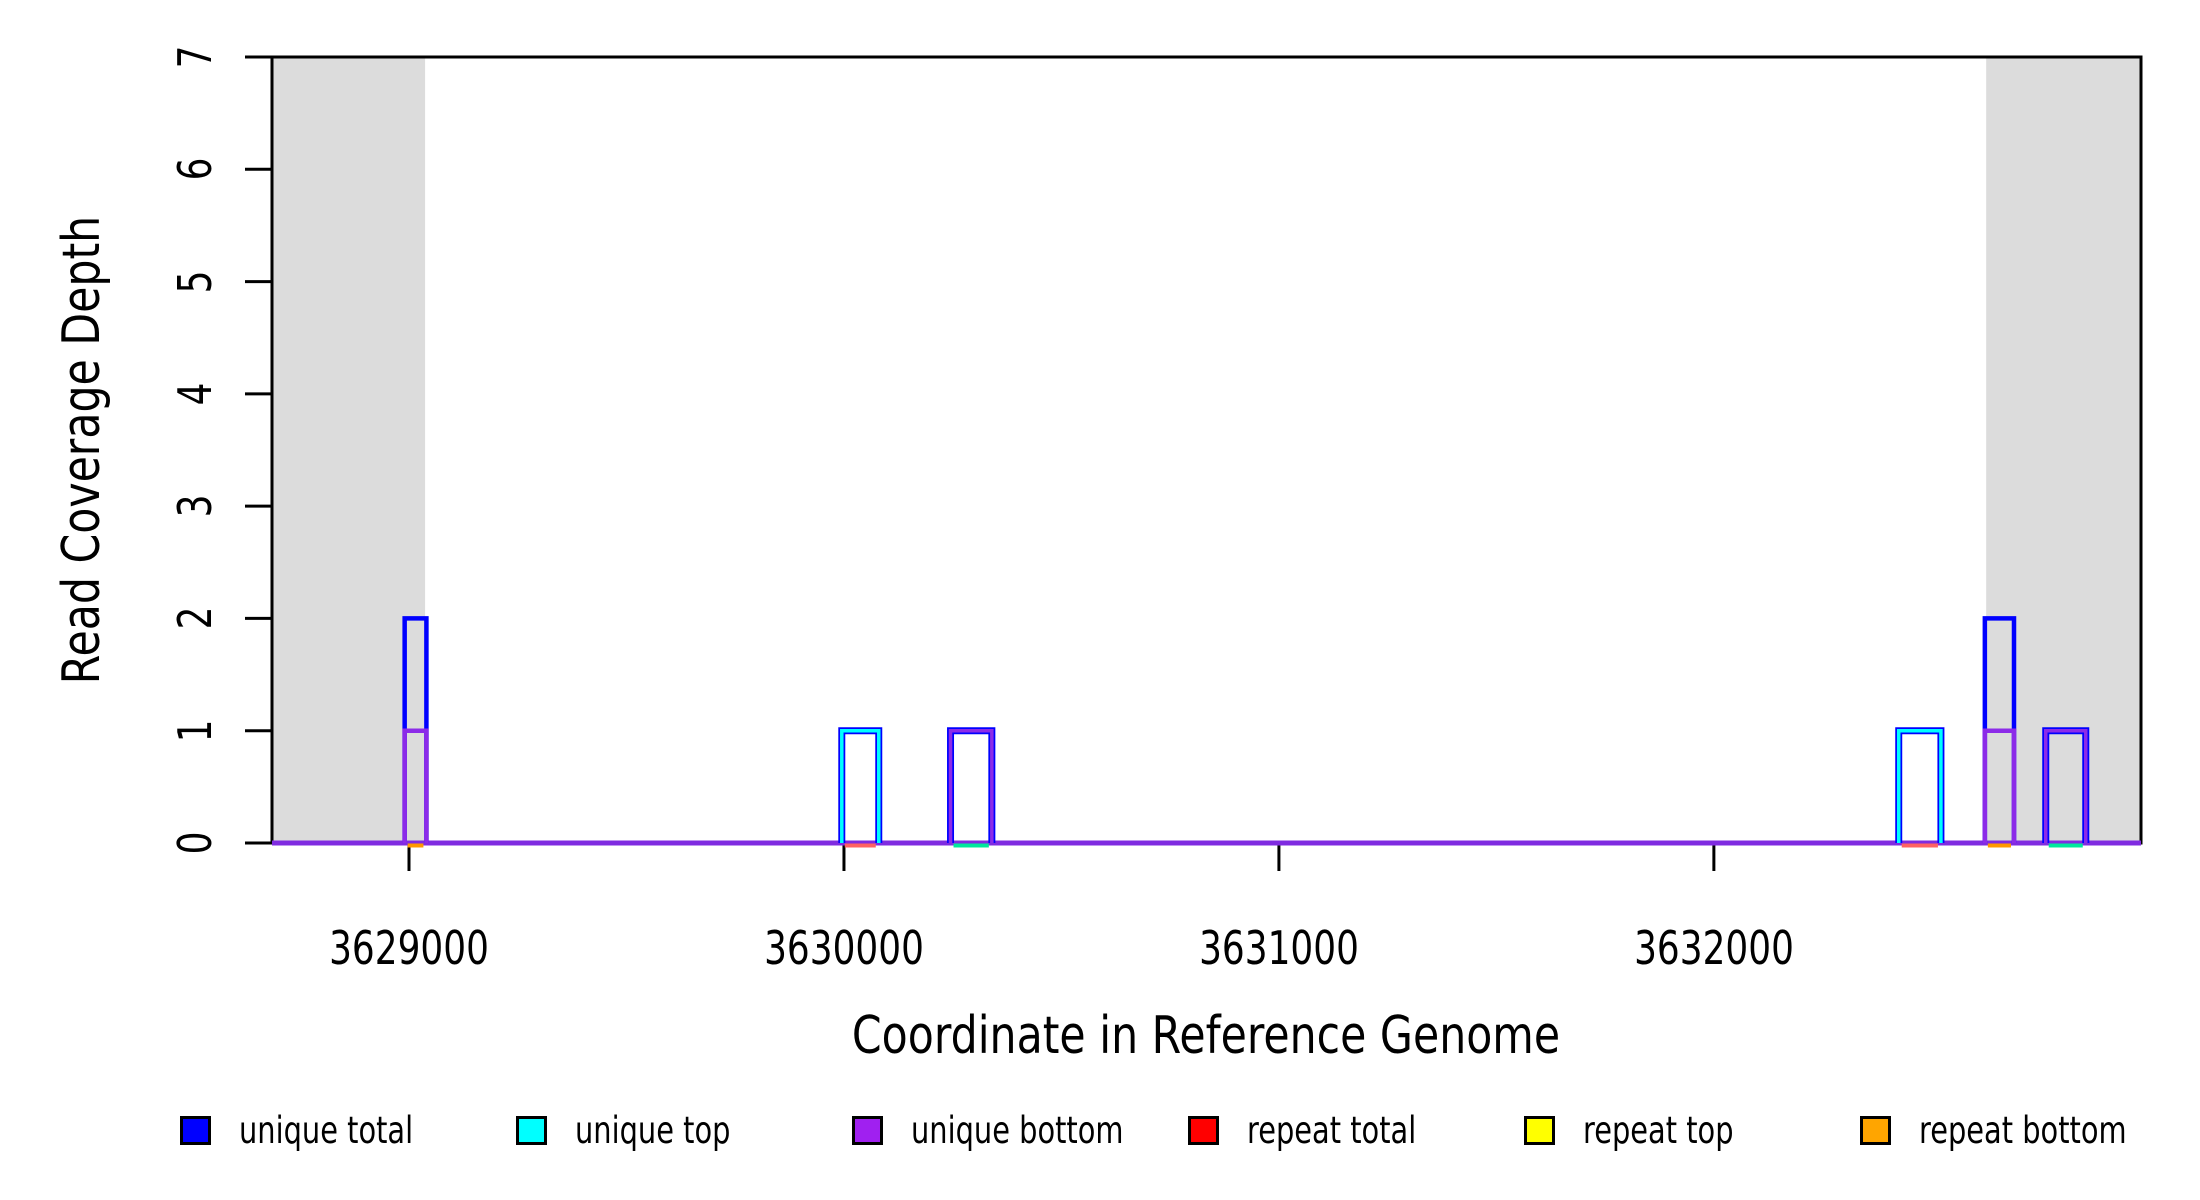 This screenshot has height=1200, width=2200. Describe the element at coordinates (195, 169) in the screenshot. I see `y-tick-label-6: 6` at that location.